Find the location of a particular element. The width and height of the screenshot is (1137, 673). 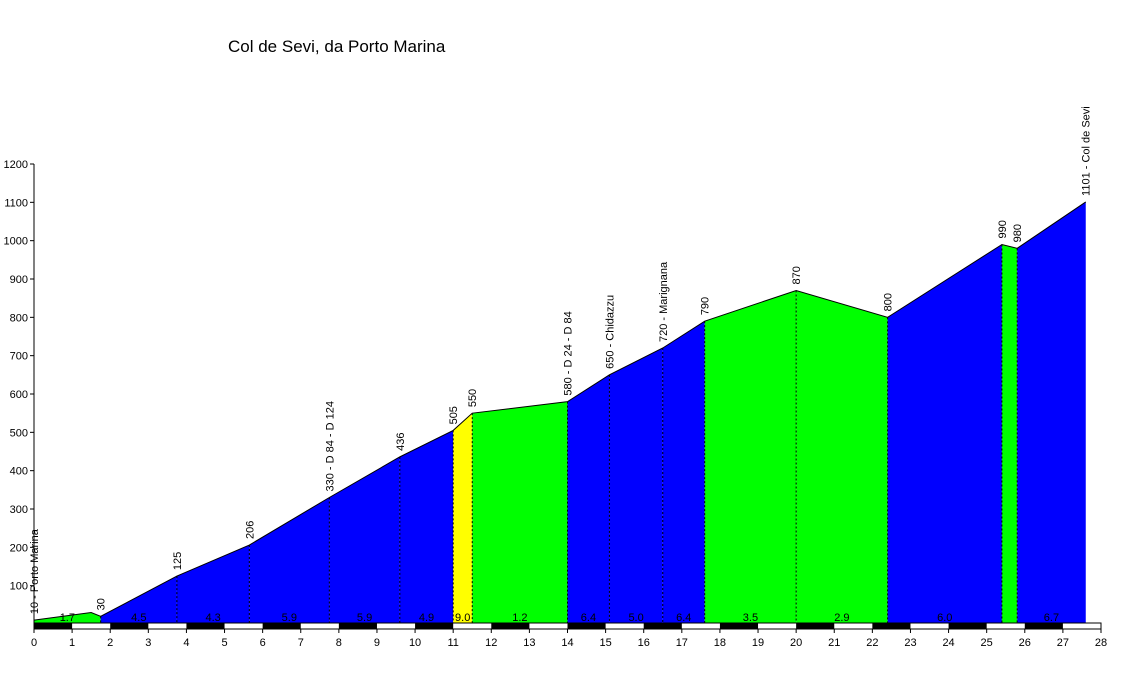

x-tick-label-18: 18 is located at coordinates (720, 643).